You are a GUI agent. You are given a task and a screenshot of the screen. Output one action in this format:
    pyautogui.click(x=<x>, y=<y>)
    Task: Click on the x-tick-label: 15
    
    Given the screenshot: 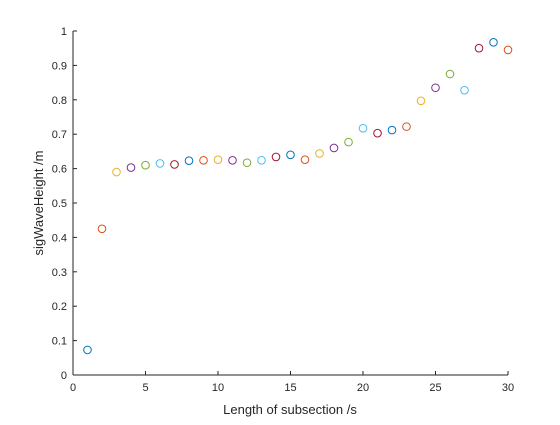 What is the action you would take?
    pyautogui.click(x=290, y=388)
    